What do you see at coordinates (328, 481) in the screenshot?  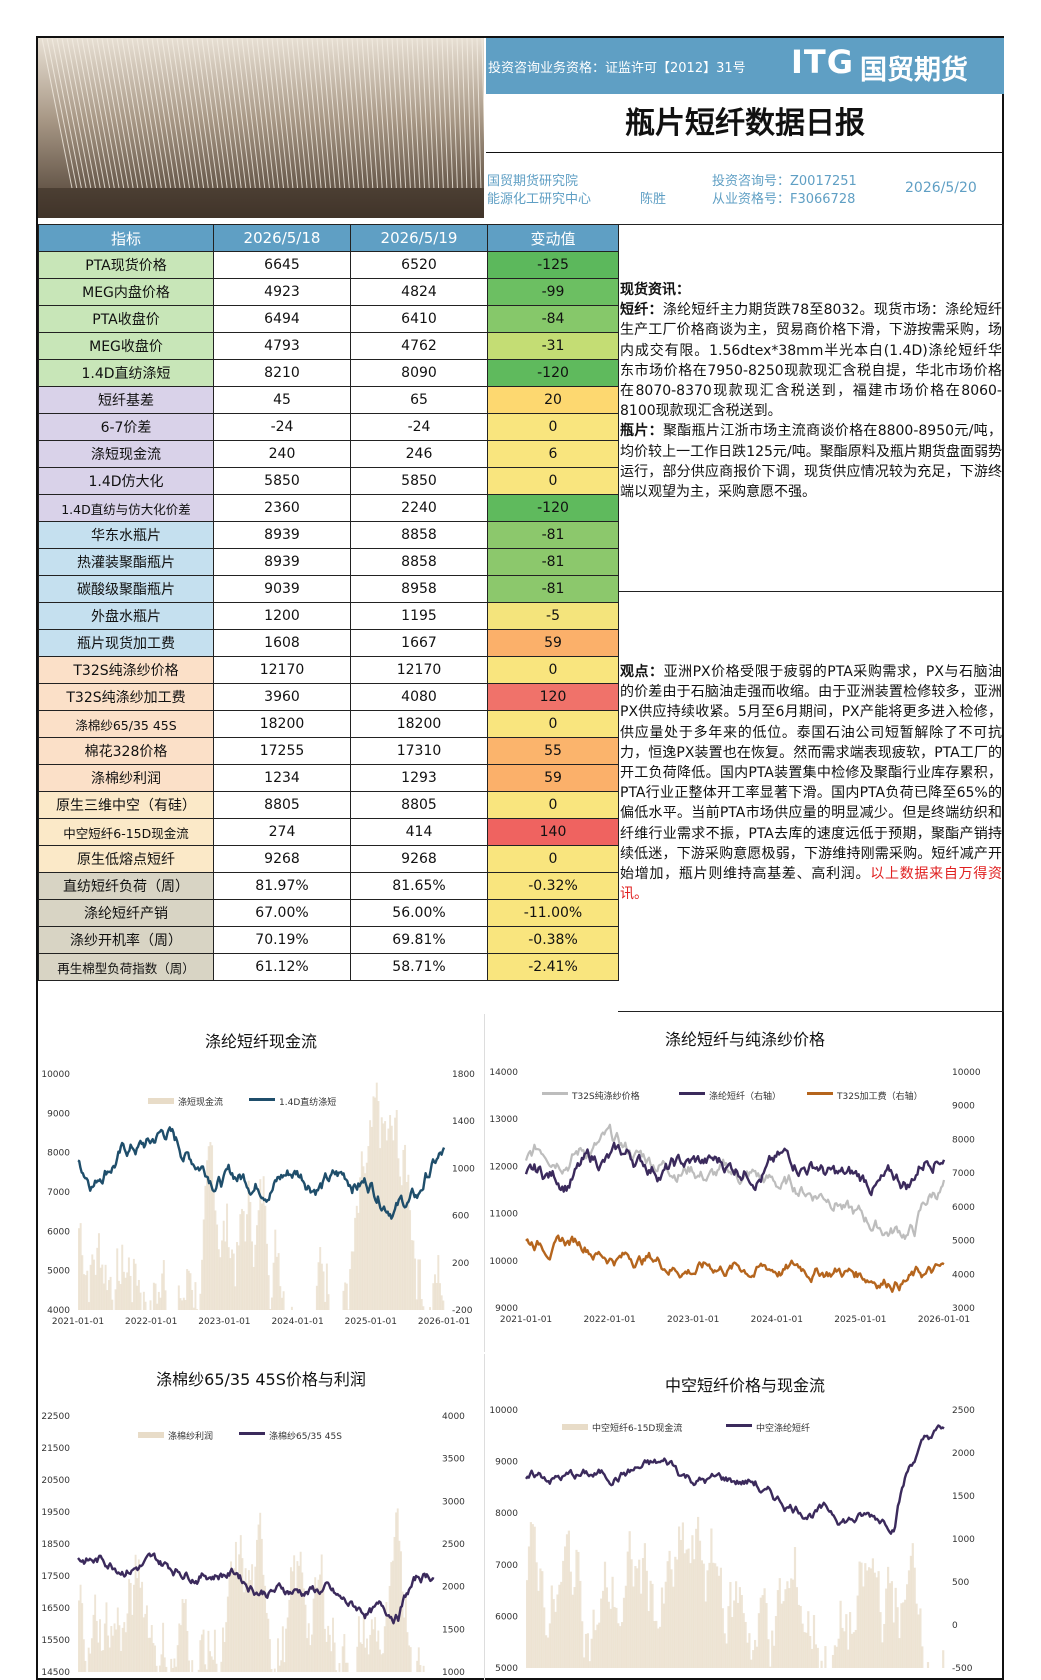 I see `table-row: 1.4D仿大化 5850 5850 0` at bounding box center [328, 481].